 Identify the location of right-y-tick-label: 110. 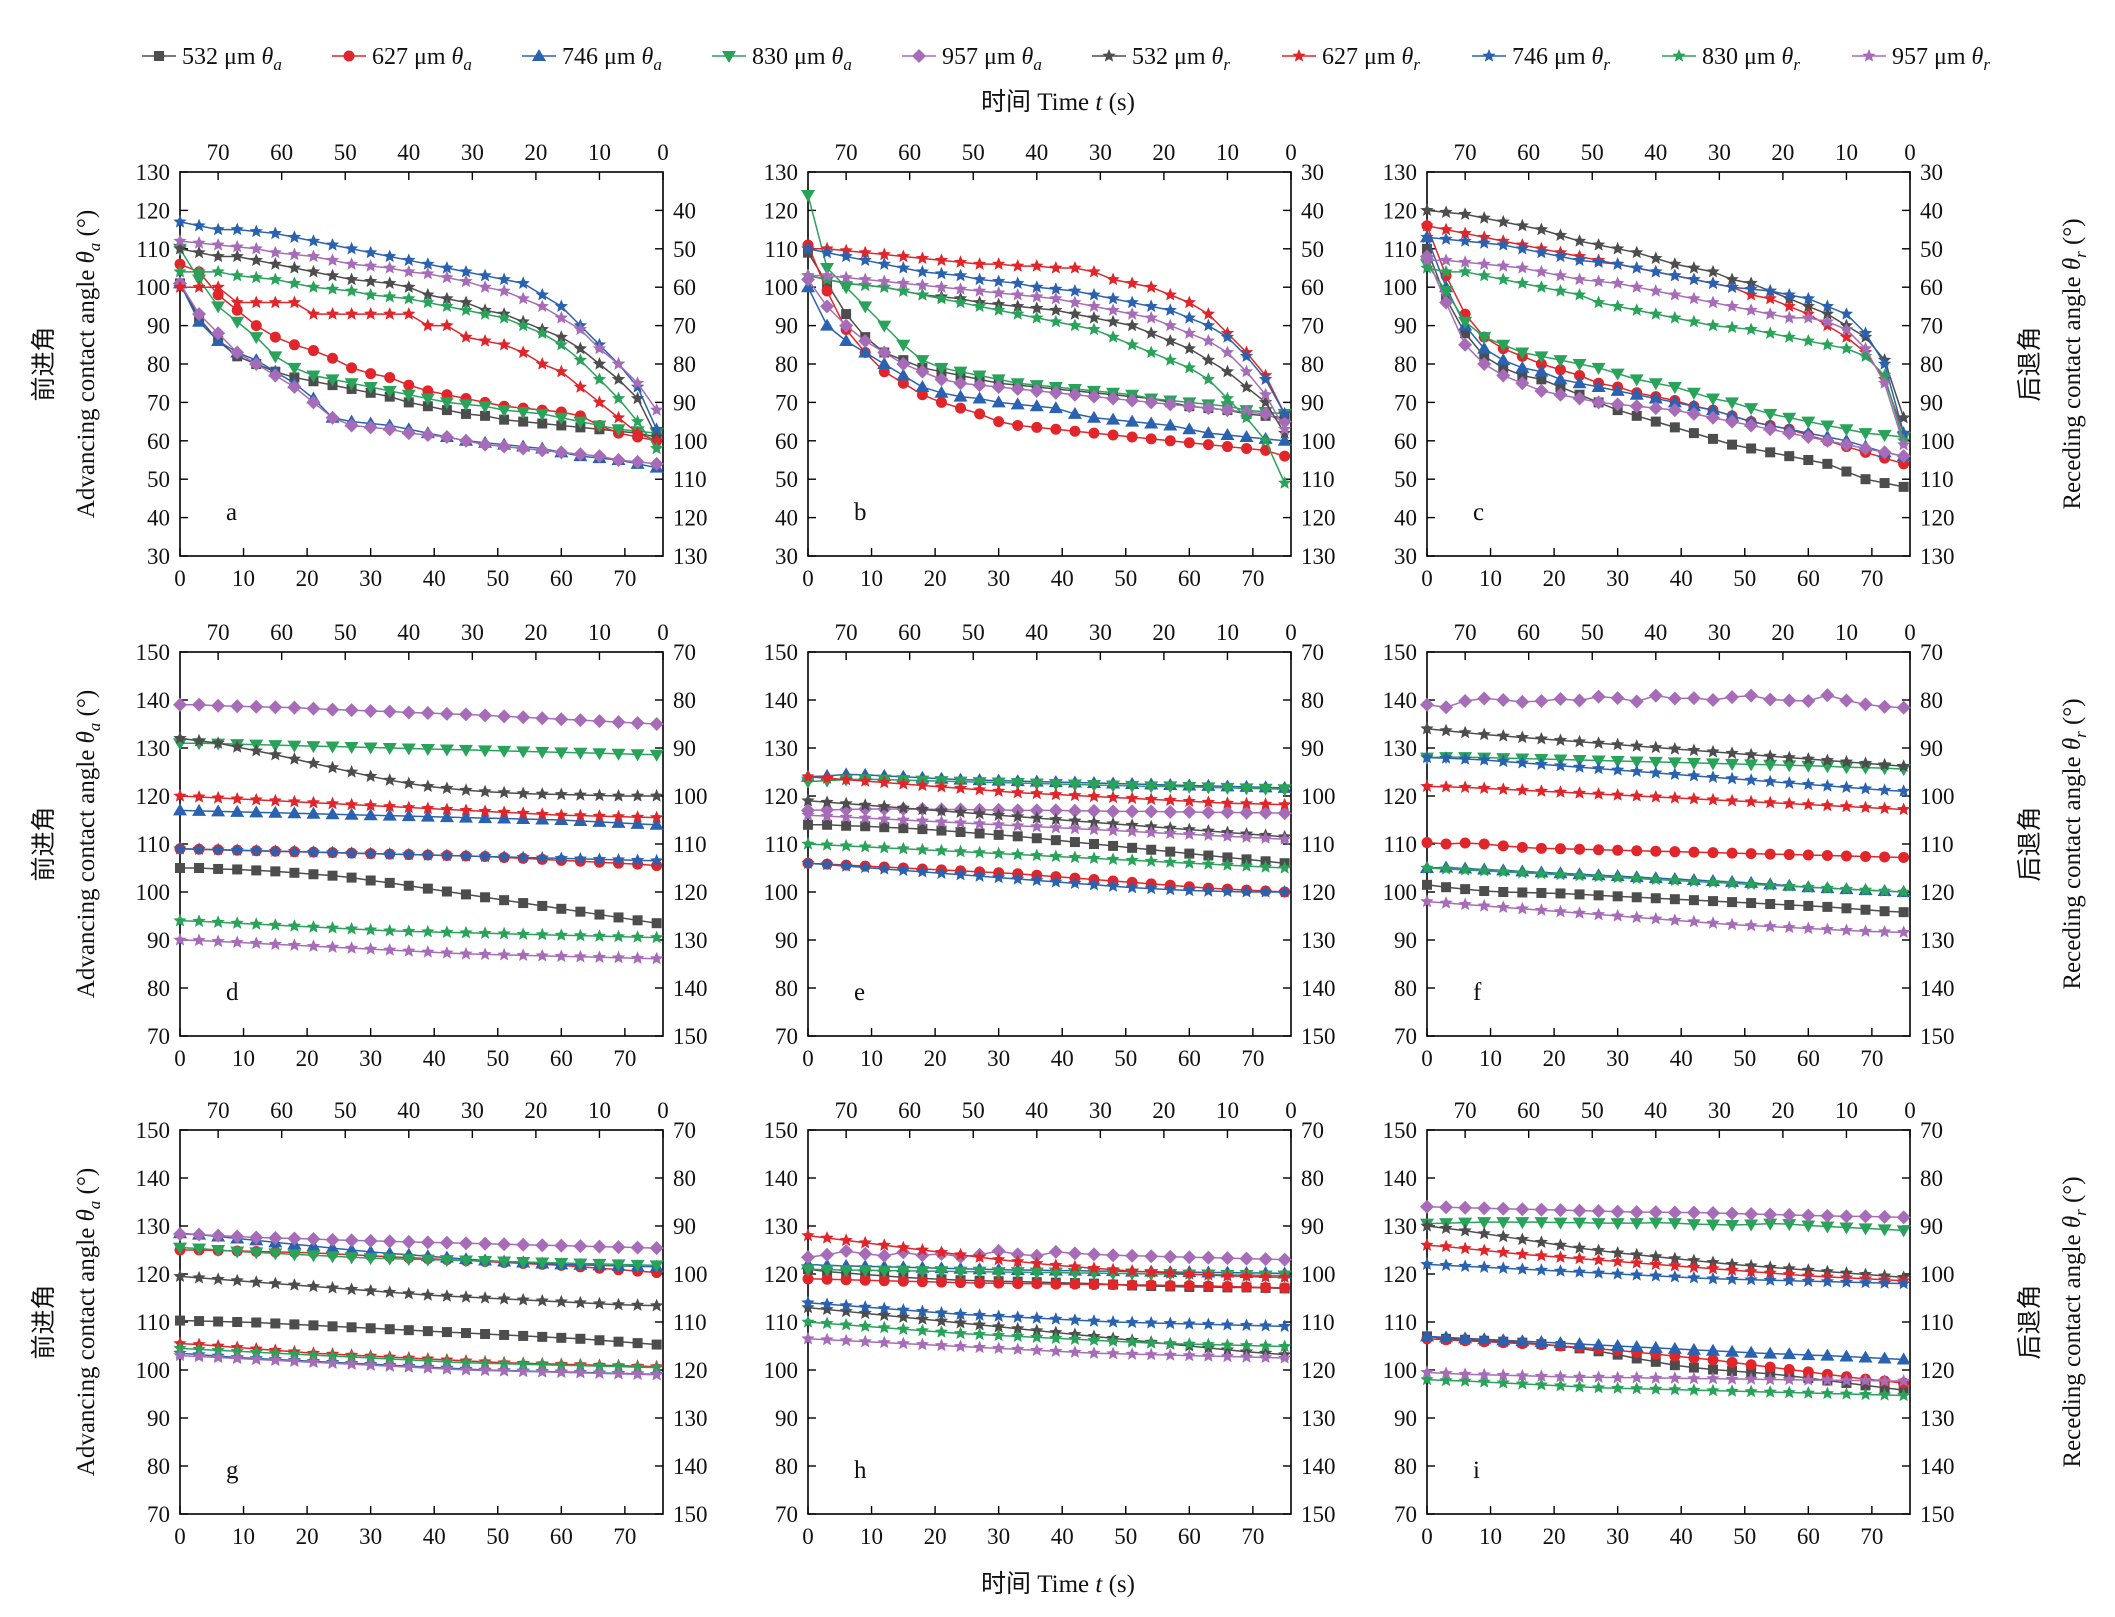
(1318, 1322).